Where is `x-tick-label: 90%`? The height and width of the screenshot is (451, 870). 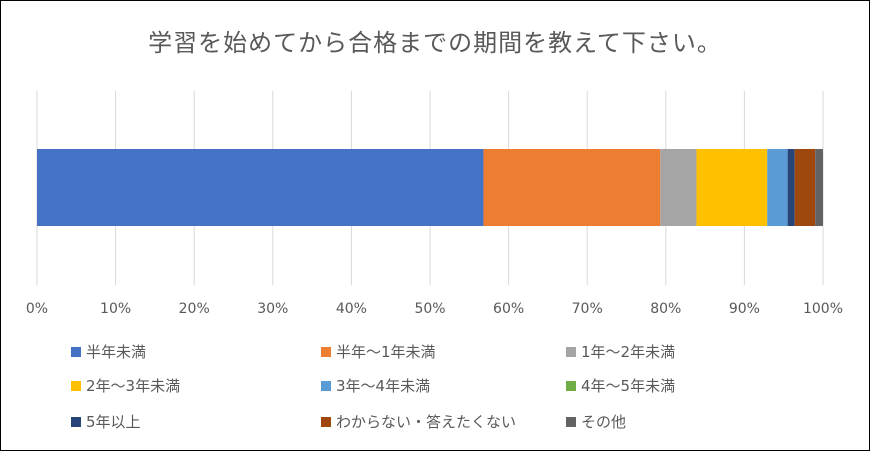
x-tick-label: 90% is located at coordinates (744, 309).